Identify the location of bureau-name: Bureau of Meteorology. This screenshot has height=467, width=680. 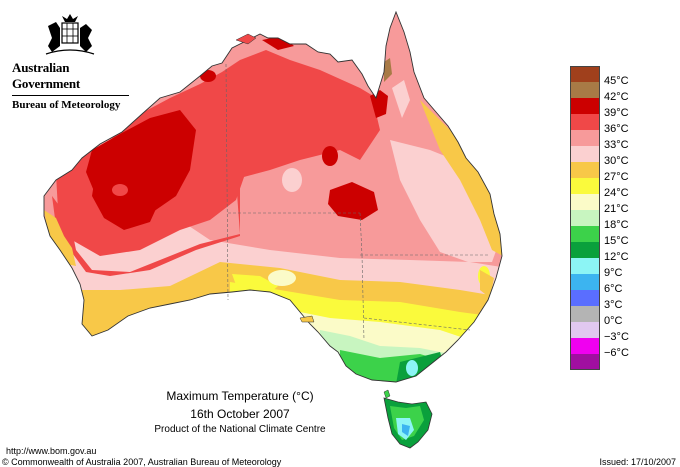
(66, 105).